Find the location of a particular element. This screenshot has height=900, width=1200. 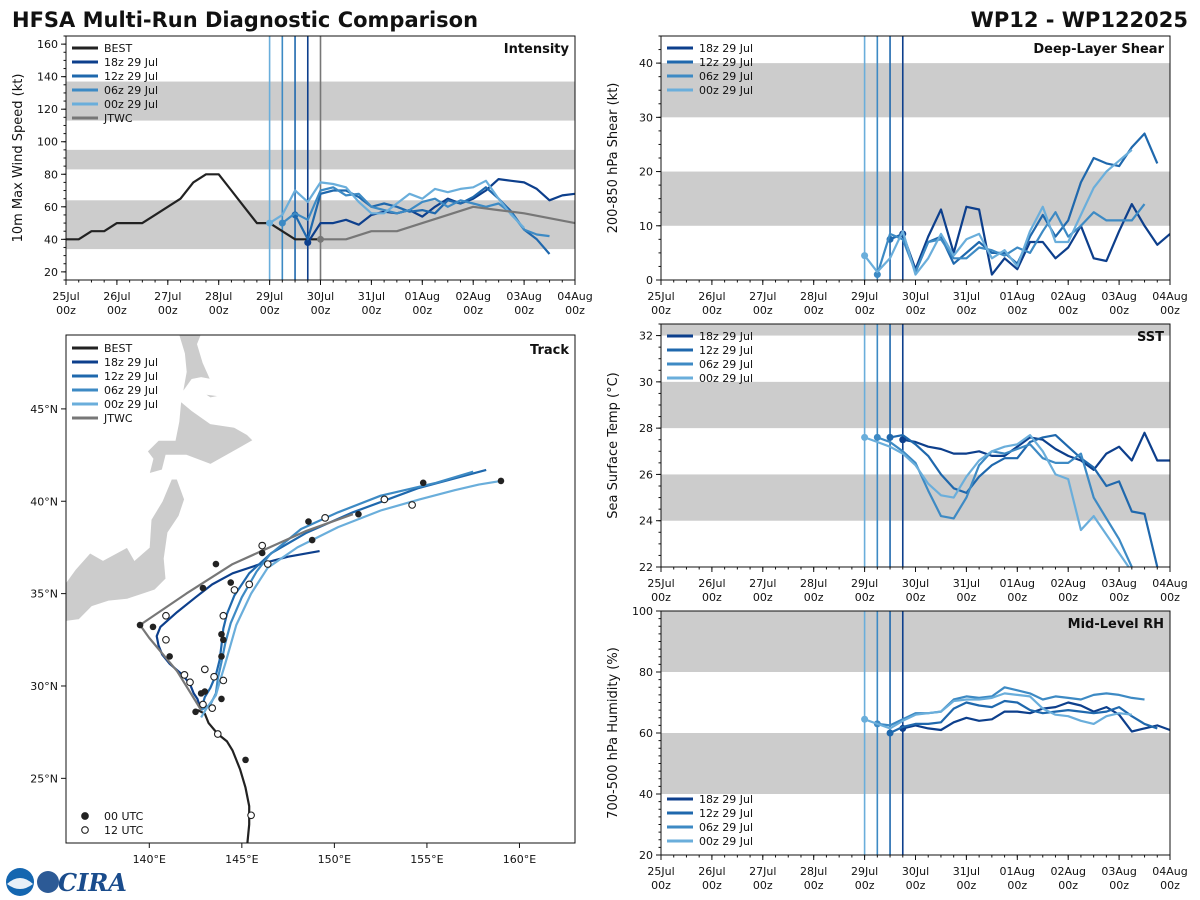

storm-id: WP12 - WP122025 is located at coordinates (1079, 20).